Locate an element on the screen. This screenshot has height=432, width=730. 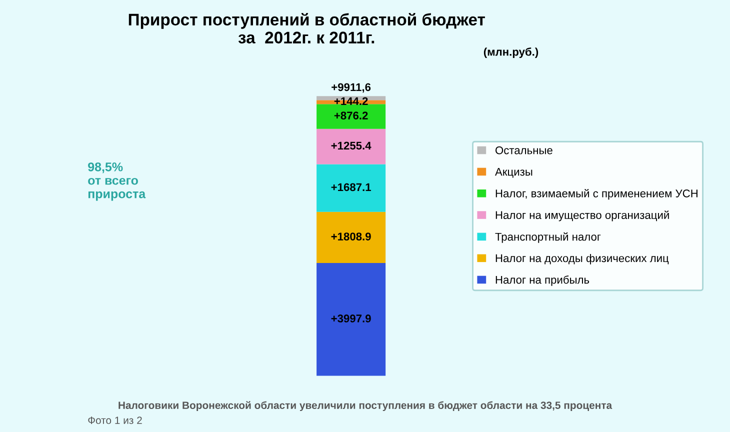
legend-label: Акцизы is located at coordinates (513, 173).